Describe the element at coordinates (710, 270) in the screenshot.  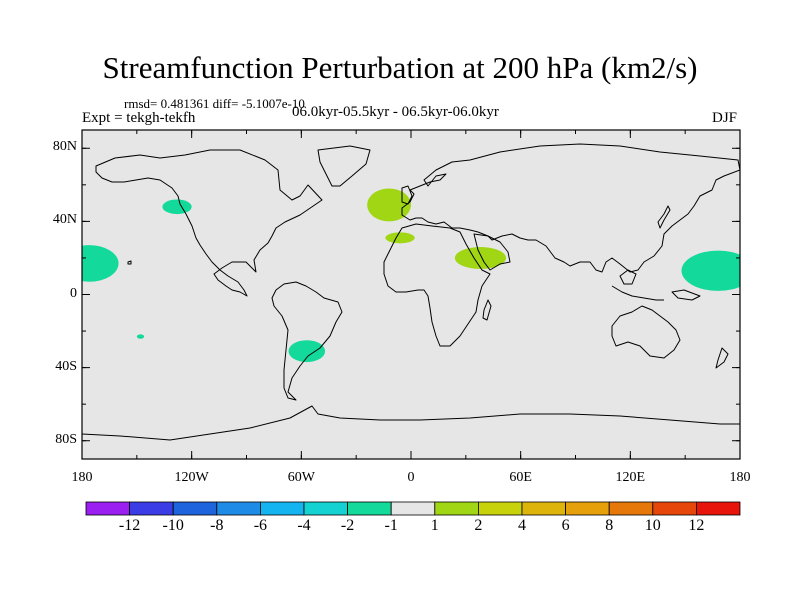
I see `anomaly-western-pacific` at that location.